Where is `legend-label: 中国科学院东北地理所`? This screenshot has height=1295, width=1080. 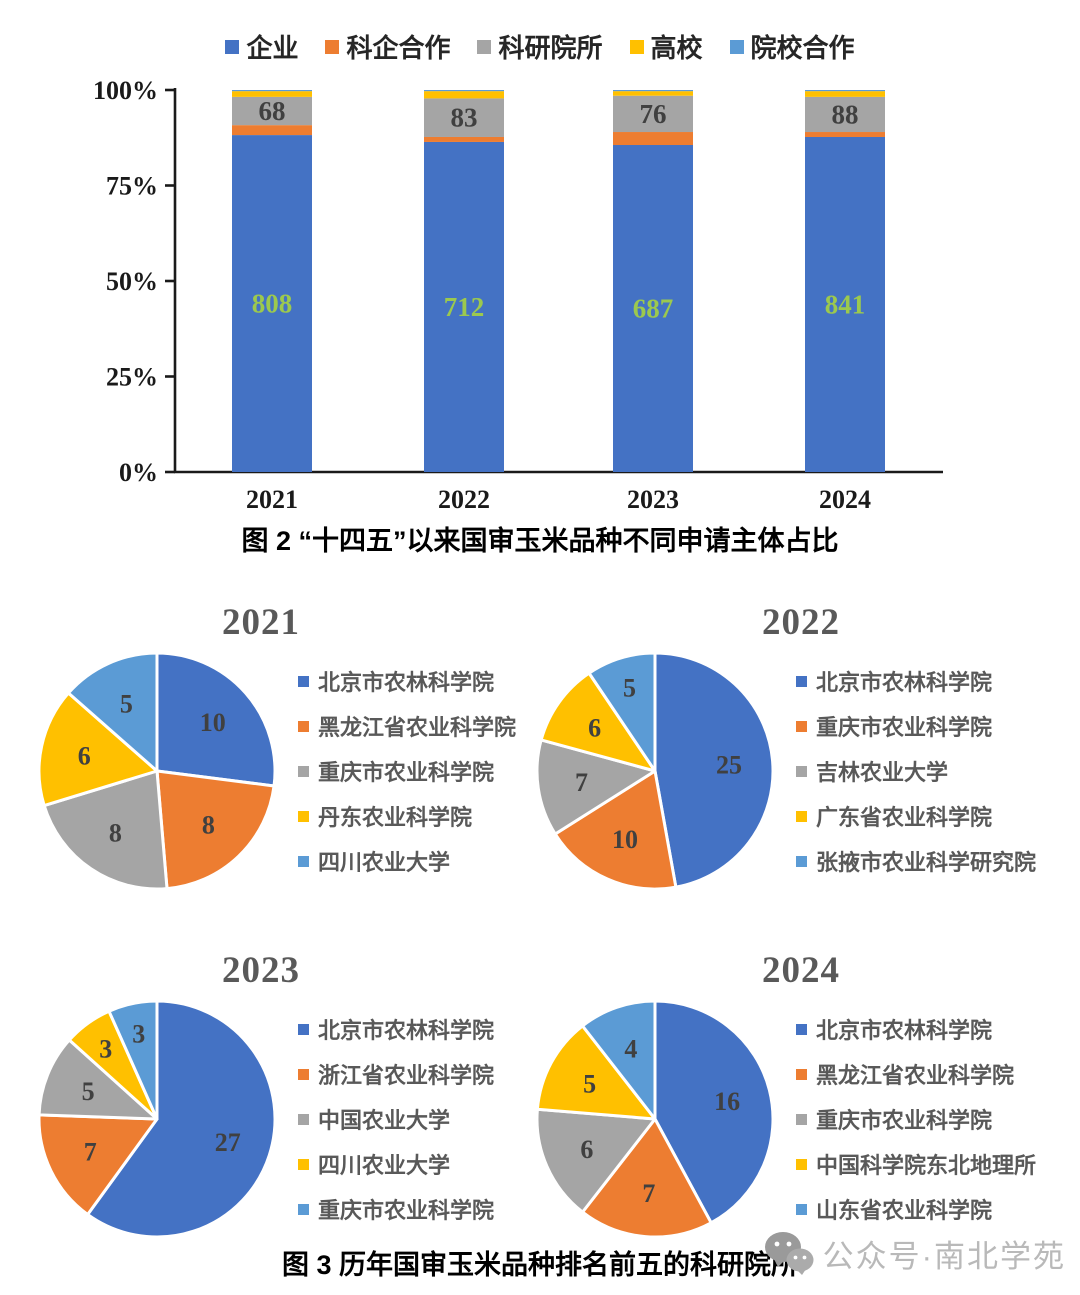 legend-label: 中国科学院东北地理所 is located at coordinates (926, 1165).